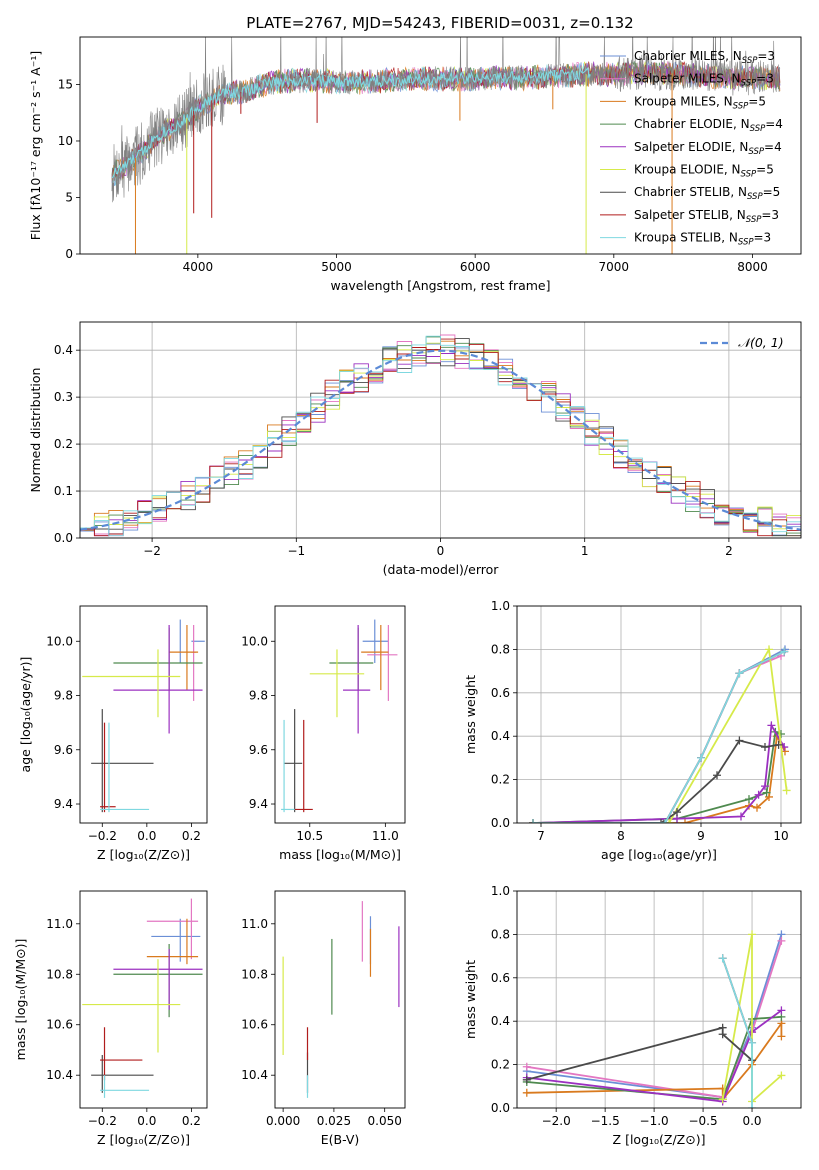  Describe the element at coordinates (605, 1121) in the screenshot. I see `mass-weight-vs-Z-xtick-label: −1.5` at that location.